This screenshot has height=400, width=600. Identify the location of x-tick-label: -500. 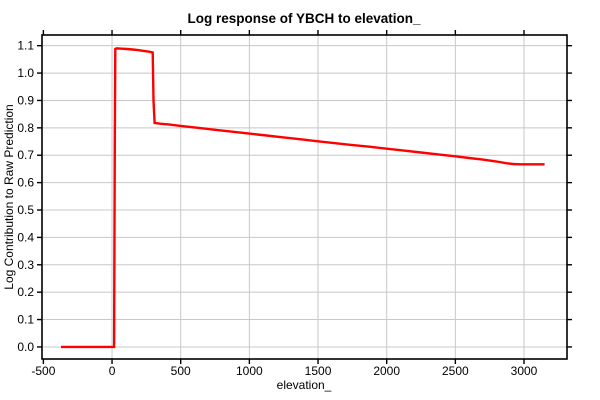
(43, 371).